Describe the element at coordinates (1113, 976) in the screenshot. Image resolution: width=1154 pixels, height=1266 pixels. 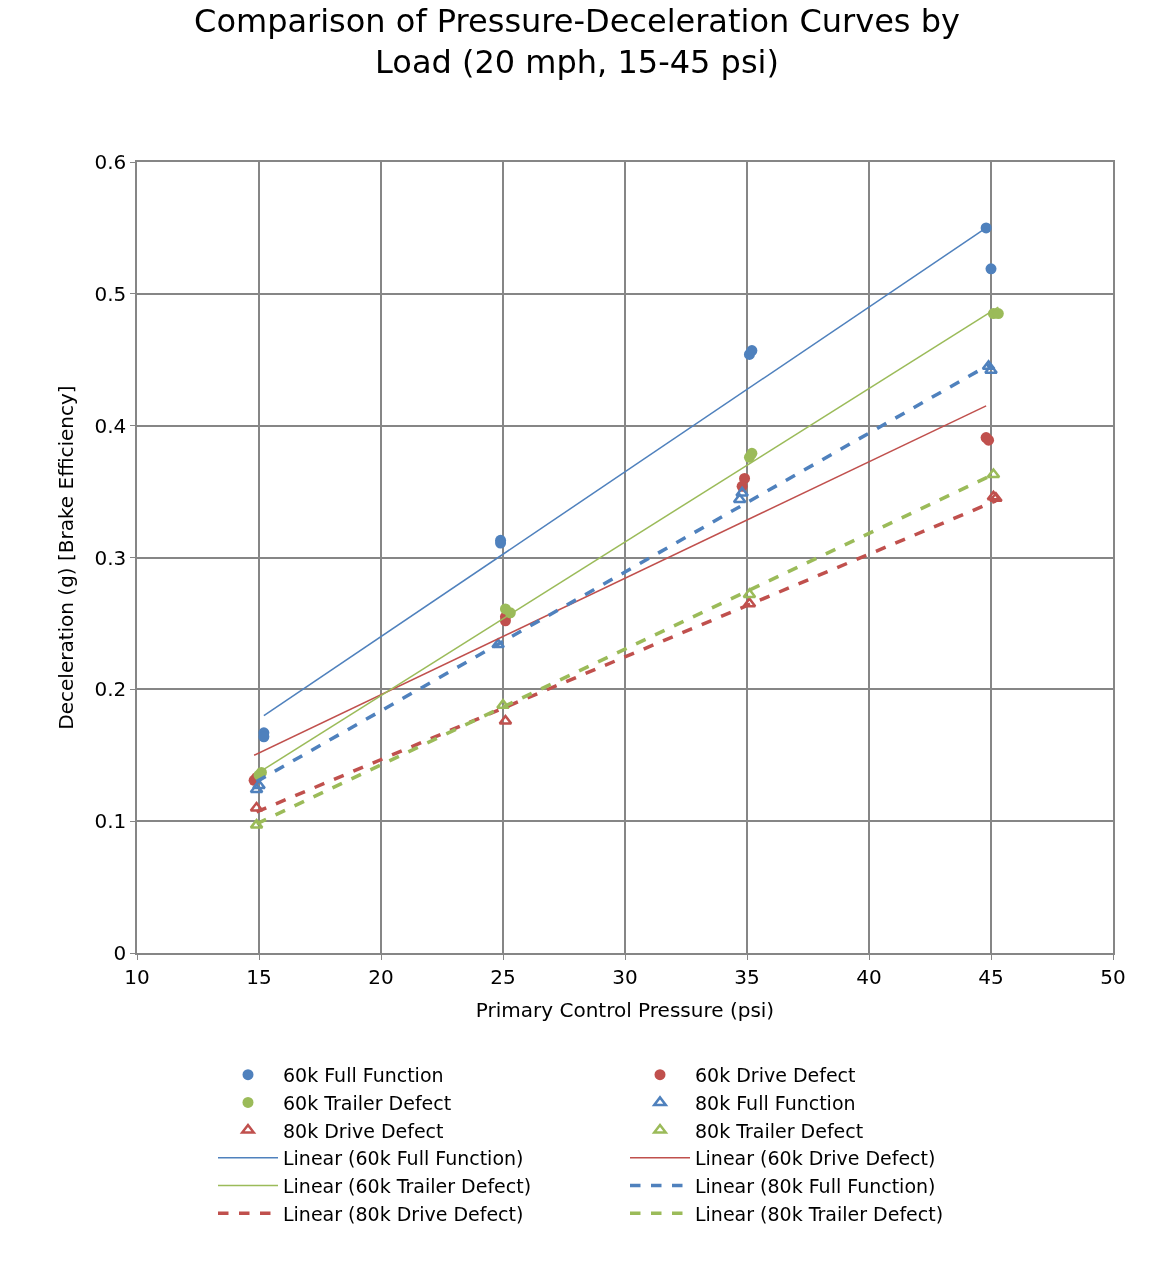
I see `x-tick-label: 50` at that location.